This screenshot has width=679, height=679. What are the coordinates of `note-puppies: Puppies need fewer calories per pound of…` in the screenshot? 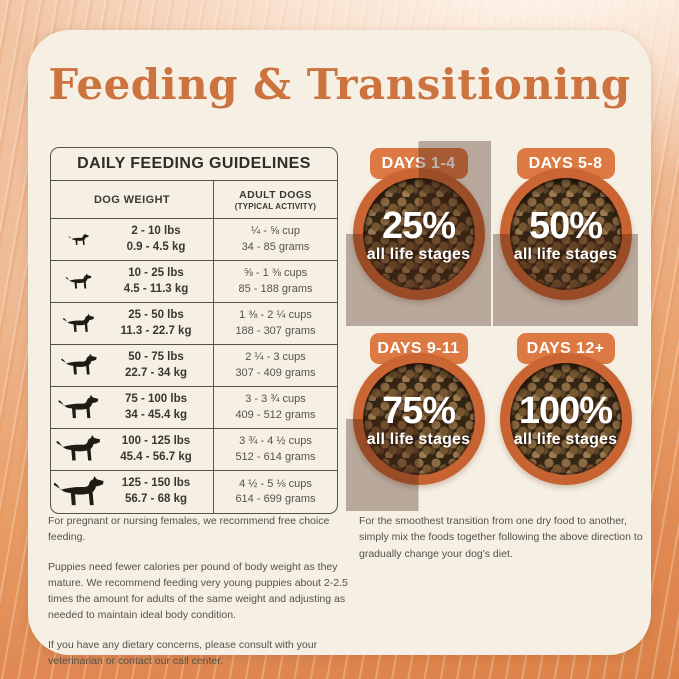 It's located at (198, 591).